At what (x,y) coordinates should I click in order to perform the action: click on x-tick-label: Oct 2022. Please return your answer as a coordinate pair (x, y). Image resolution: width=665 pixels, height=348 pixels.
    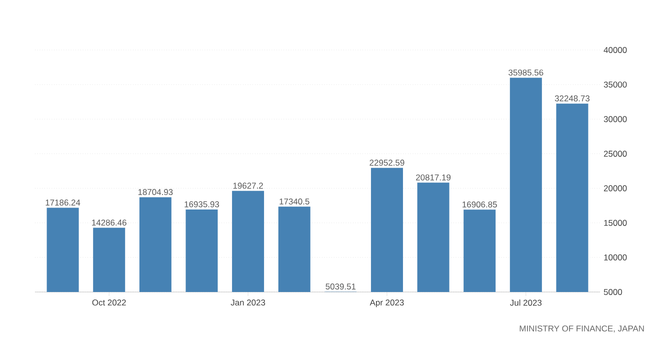
    Looking at the image, I should click on (109, 303).